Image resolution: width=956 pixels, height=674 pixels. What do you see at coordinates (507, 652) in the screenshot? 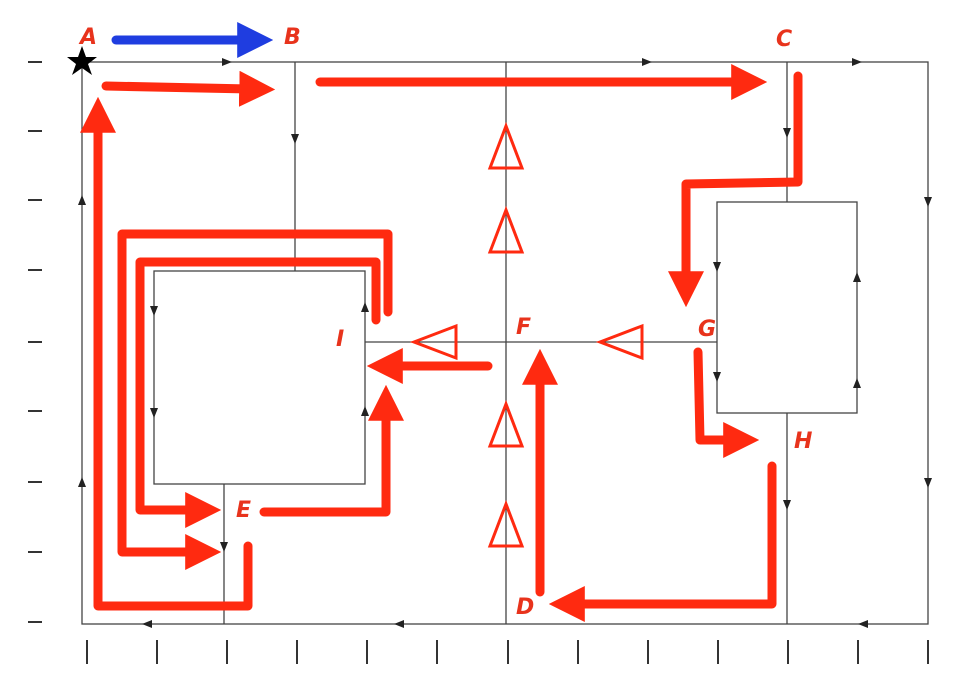
I see `x-axis-ticks` at bounding box center [507, 652].